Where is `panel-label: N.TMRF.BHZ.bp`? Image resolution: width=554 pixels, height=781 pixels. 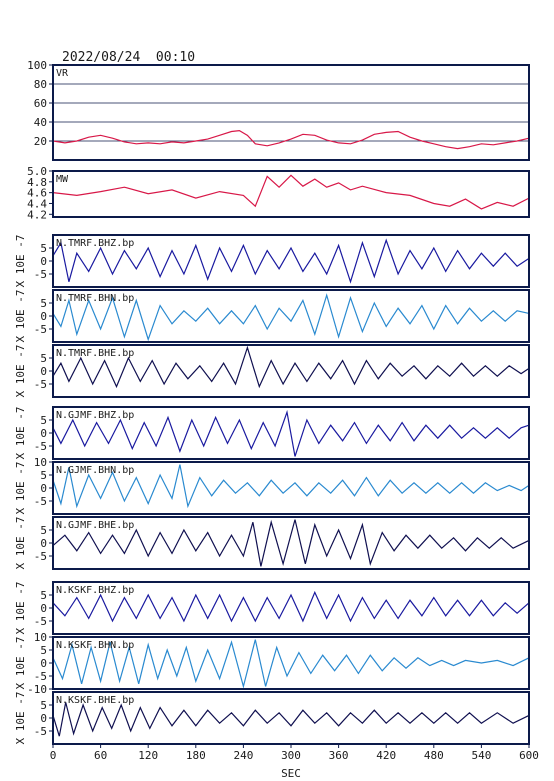
panel-label: N.TMRF.BHZ.bp is located at coordinates (95, 243).